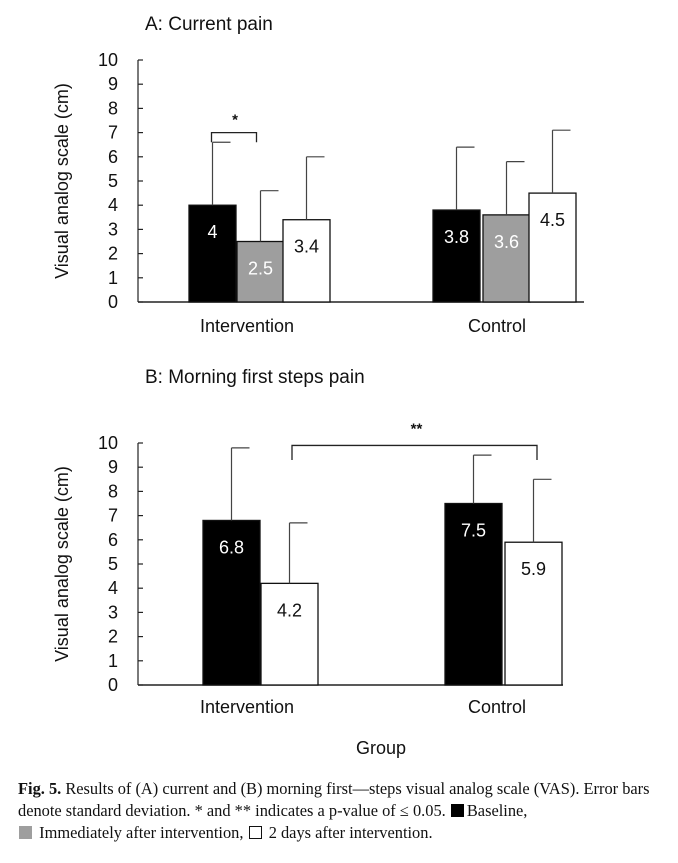 The width and height of the screenshot is (678, 863). I want to click on panel-a-y-tick-label-7: 7, so click(113, 133).